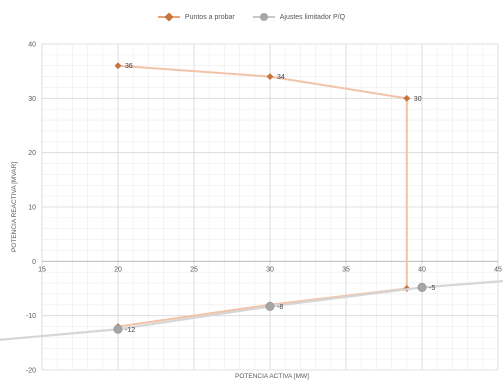 This screenshot has width=503, height=383. What do you see at coordinates (32, 153) in the screenshot?
I see `y-tick-label: 20` at bounding box center [32, 153].